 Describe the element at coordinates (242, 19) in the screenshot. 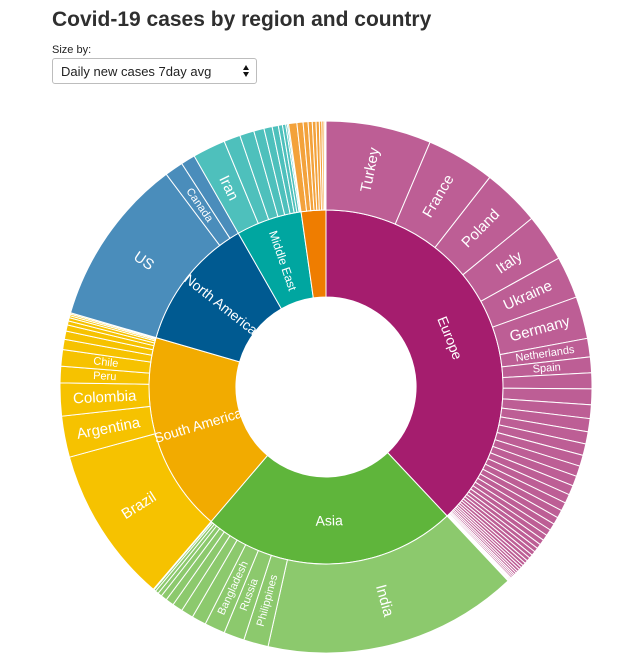

I see `page-title: Covid-19 cases by region and country` at that location.